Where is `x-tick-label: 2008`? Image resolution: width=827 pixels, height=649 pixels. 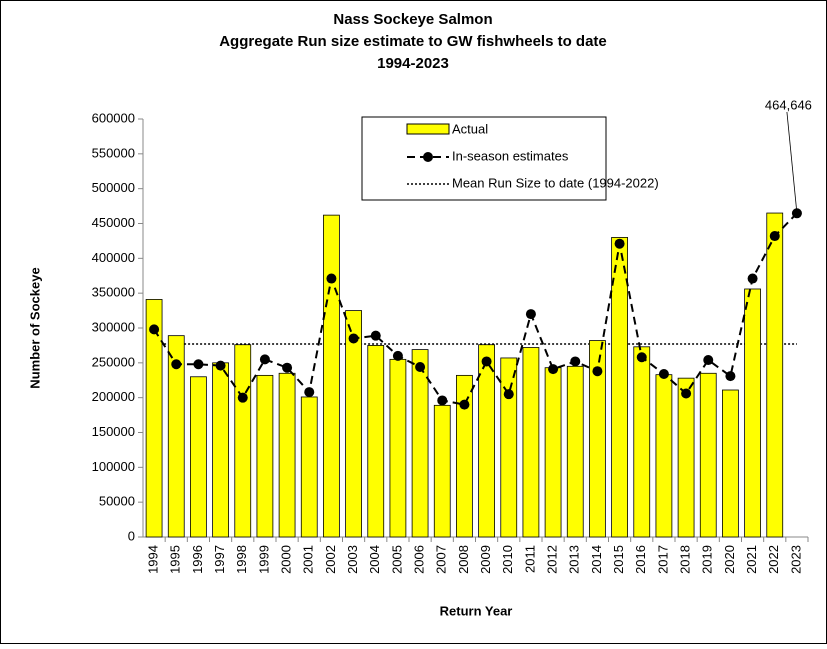 x-tick-label: 2008 is located at coordinates (463, 559).